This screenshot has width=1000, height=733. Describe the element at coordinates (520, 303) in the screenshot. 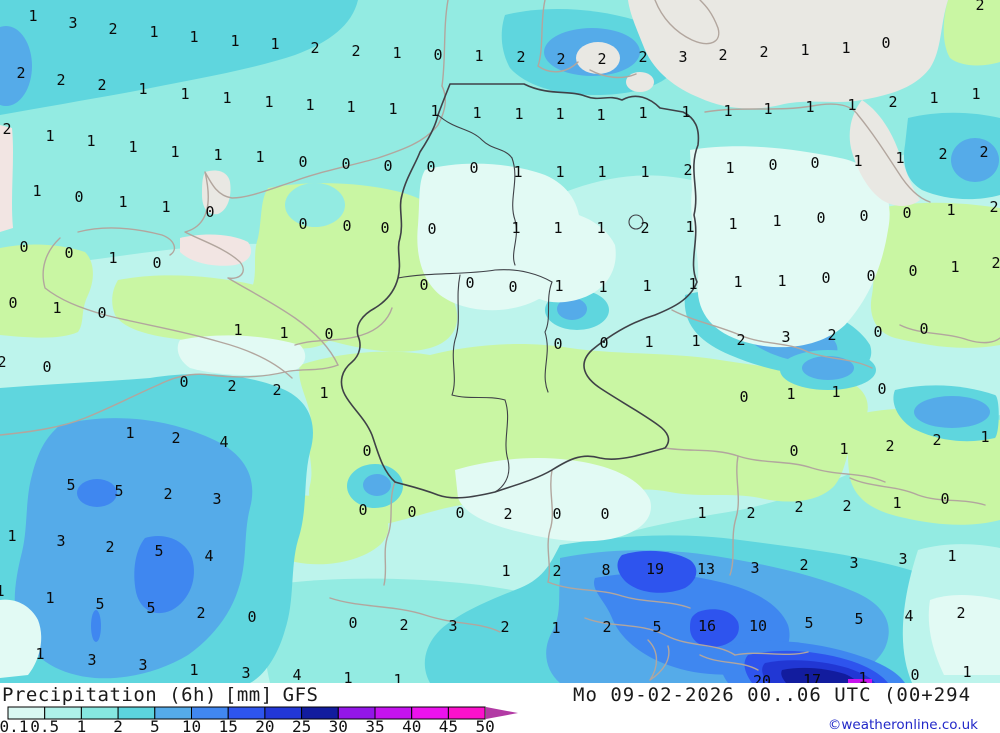

I see `german-state-borders` at that location.